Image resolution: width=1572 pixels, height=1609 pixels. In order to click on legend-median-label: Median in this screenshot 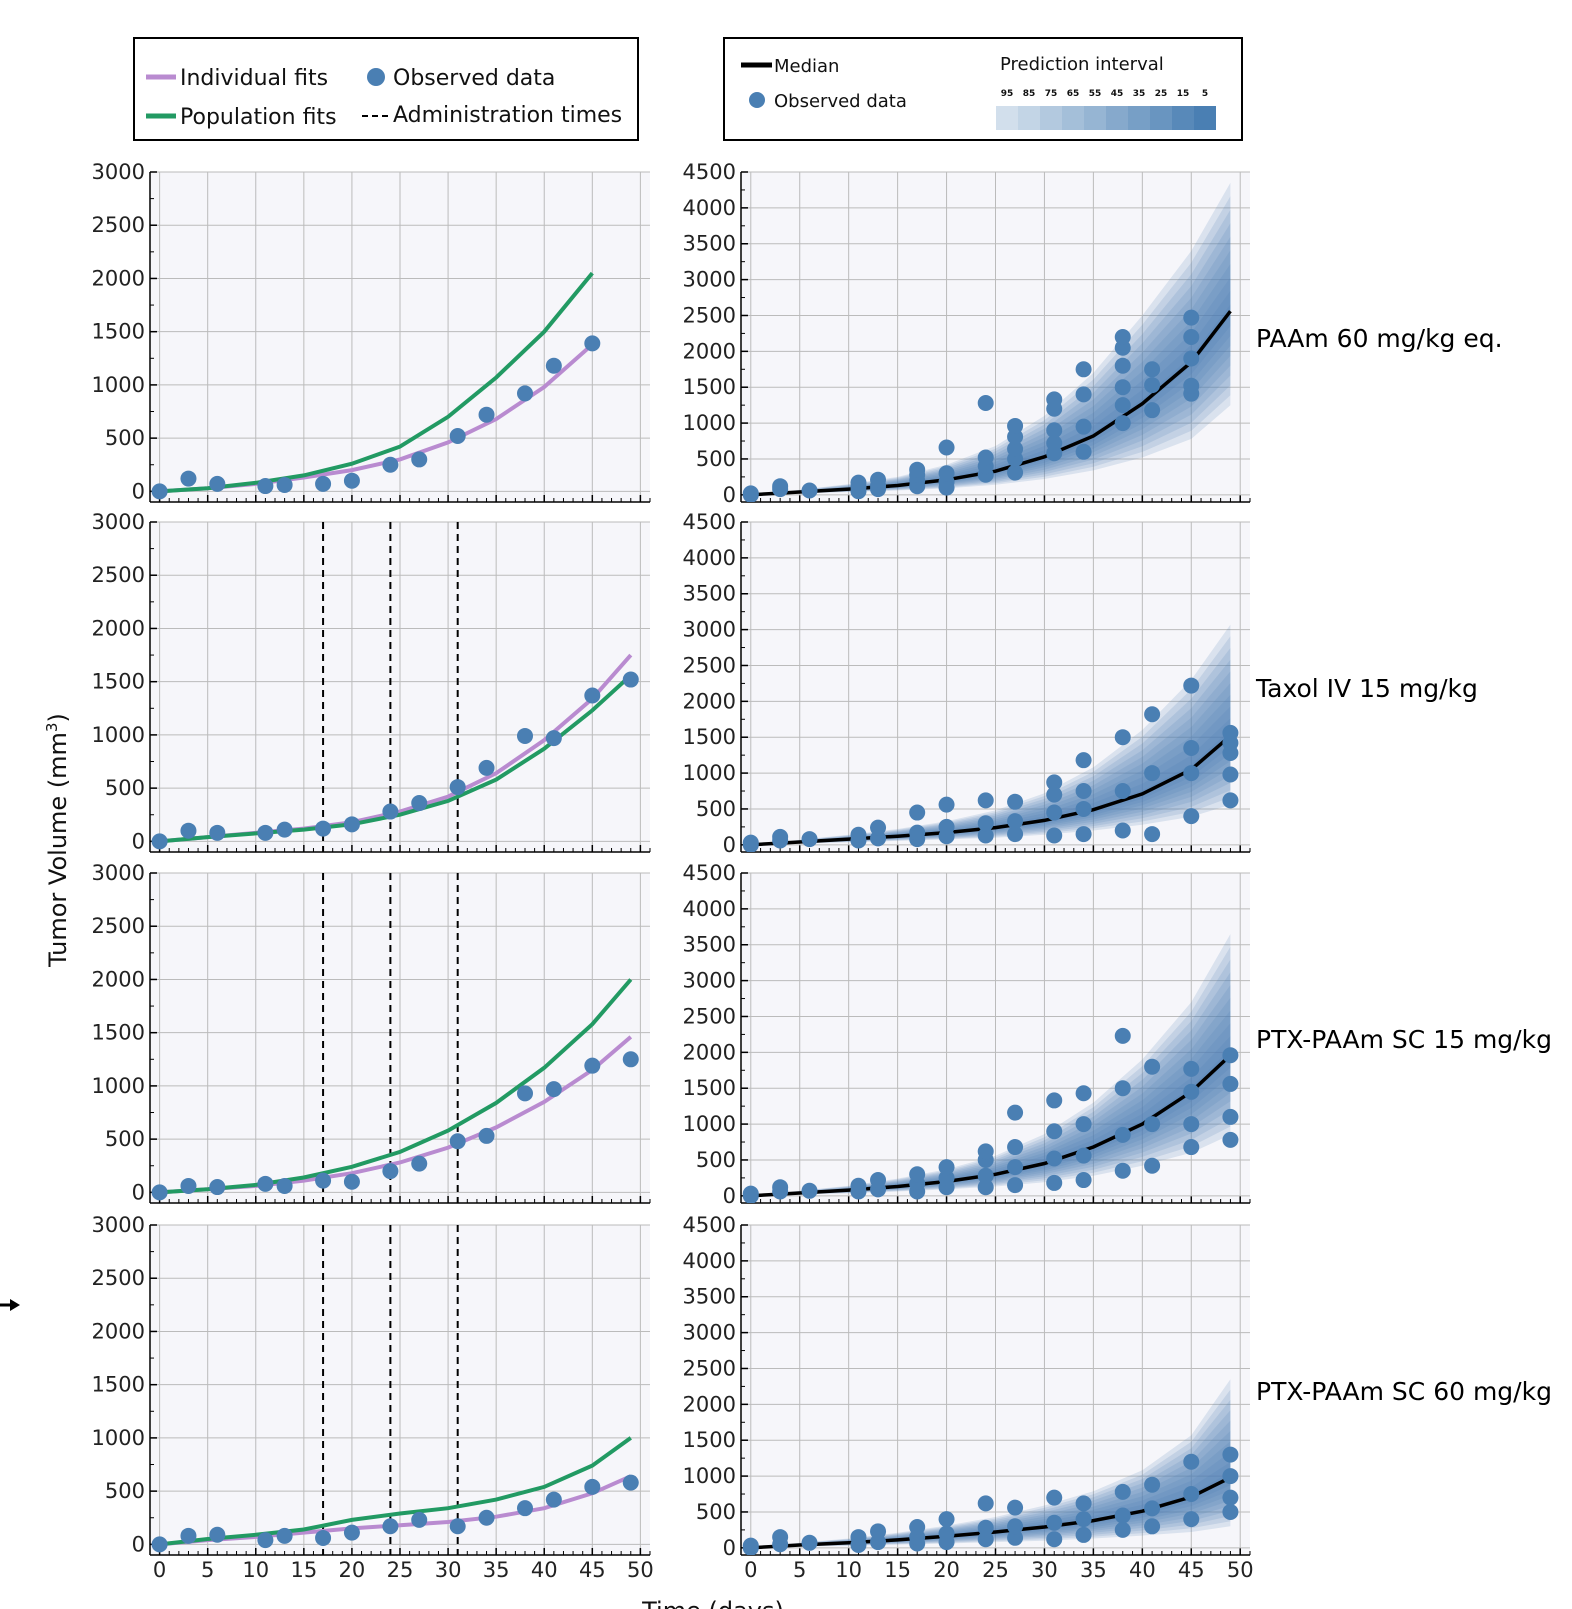, I will do `click(806, 66)`.